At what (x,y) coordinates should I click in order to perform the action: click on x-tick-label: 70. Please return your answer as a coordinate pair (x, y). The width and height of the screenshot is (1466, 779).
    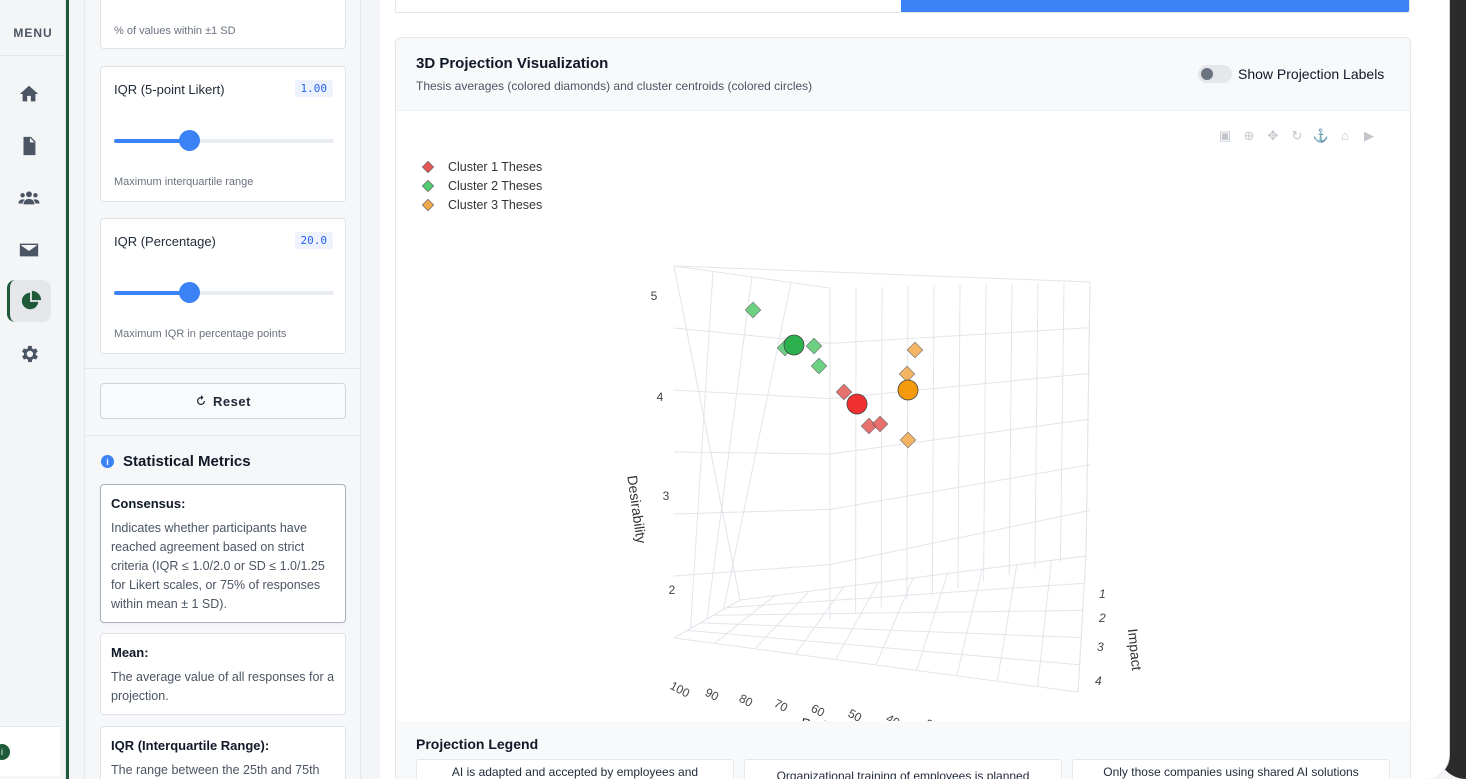
    Looking at the image, I should click on (781, 705).